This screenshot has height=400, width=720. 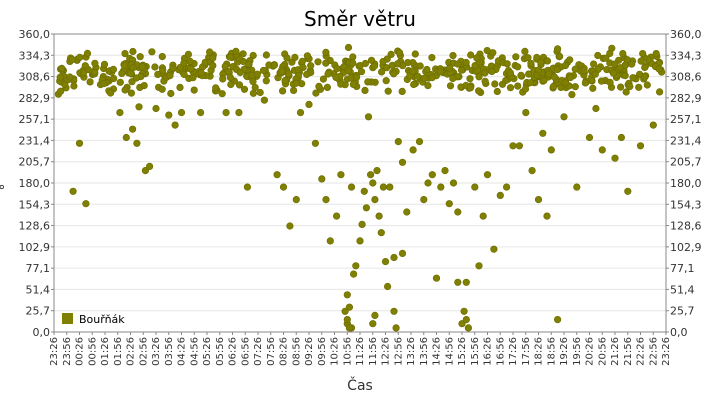 I want to click on y-tick-label-right: 25,7, so click(x=682, y=311).